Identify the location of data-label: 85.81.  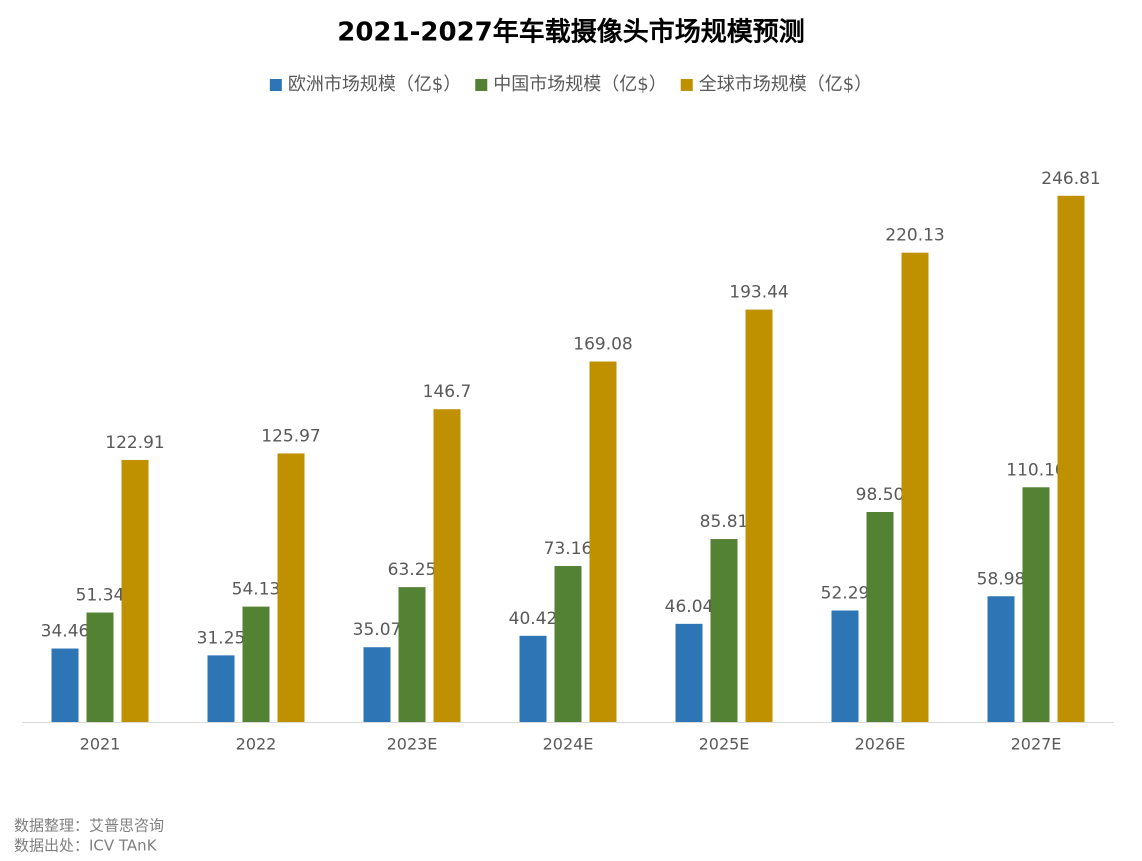
(724, 522).